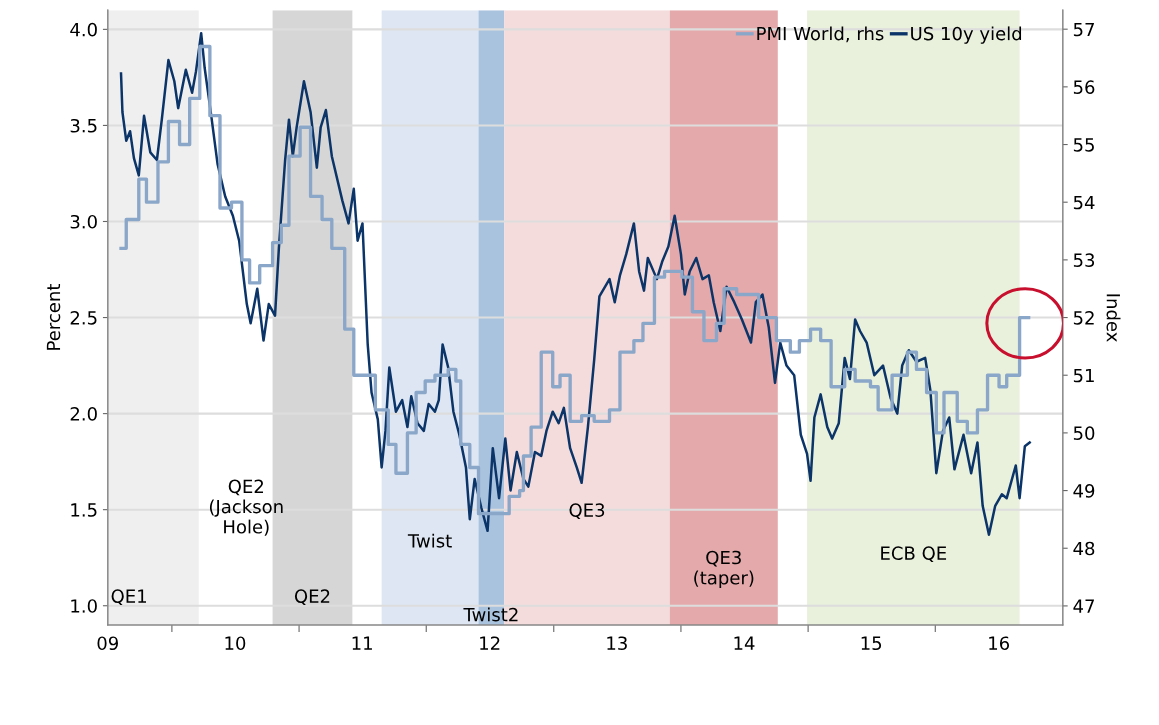  I want to click on y2-tick-label: 56, so click(1084, 87).